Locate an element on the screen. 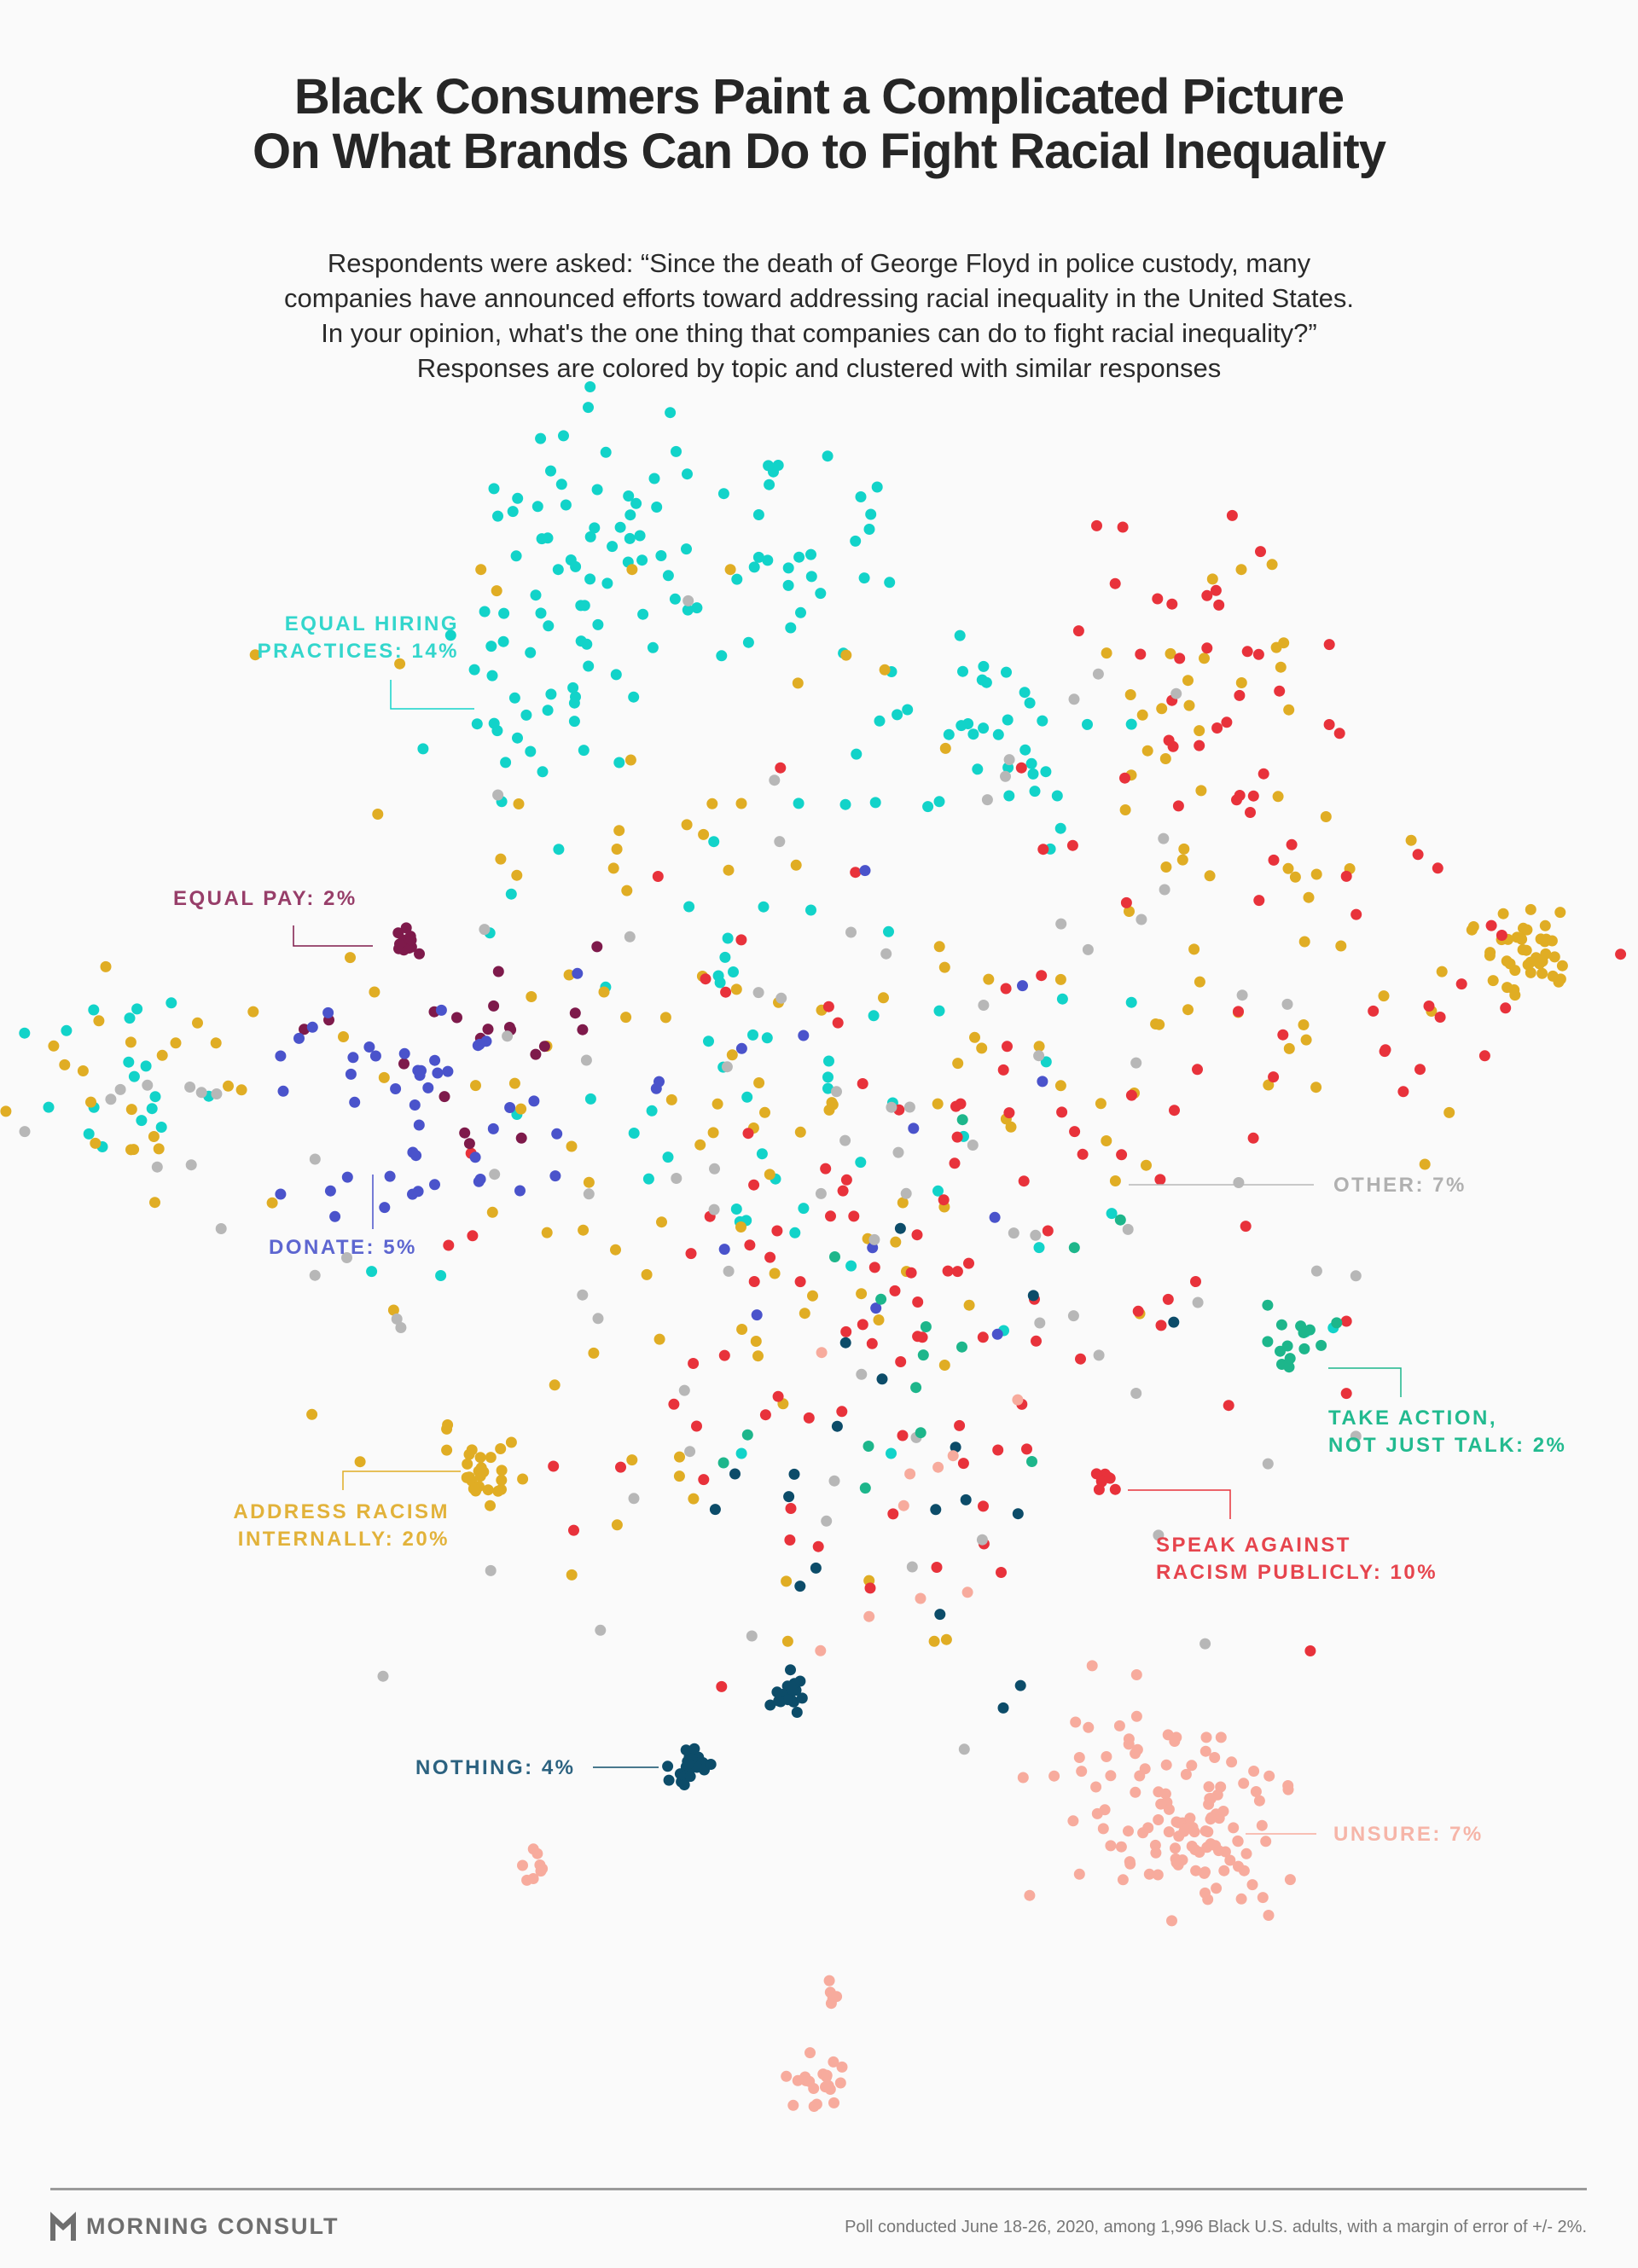  label-donate: DONATE: 5% is located at coordinates (343, 1248).